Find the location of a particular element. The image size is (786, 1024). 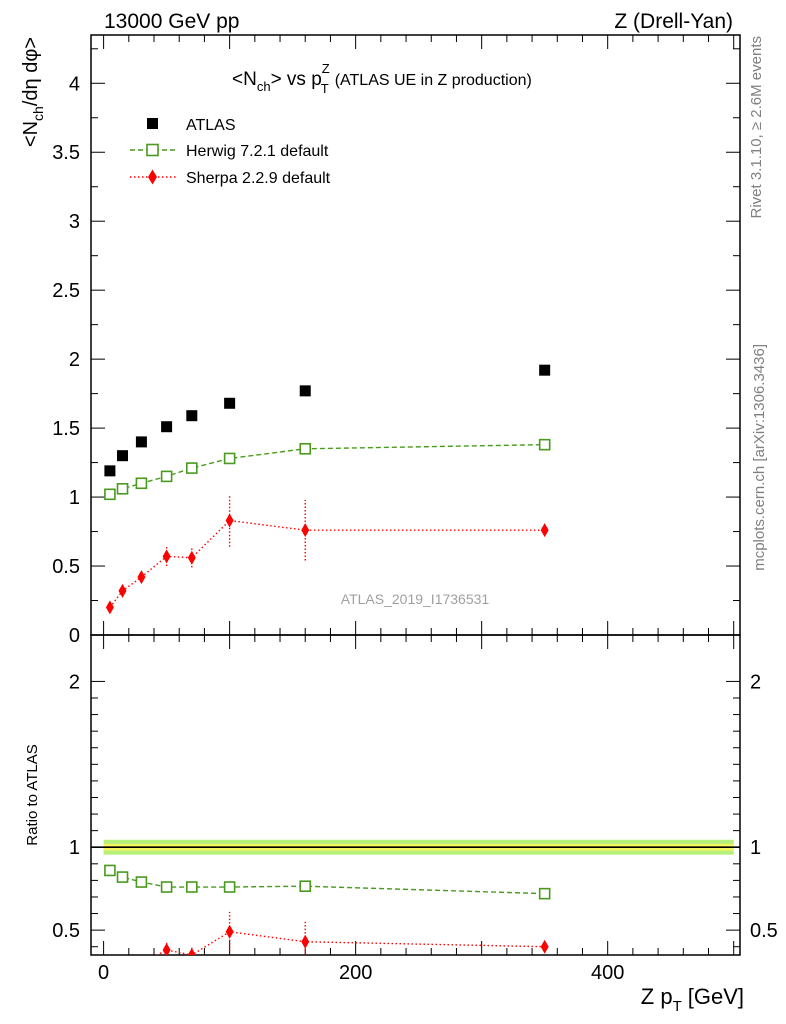

ratio-sherpa-line is located at coordinates (350, 943).